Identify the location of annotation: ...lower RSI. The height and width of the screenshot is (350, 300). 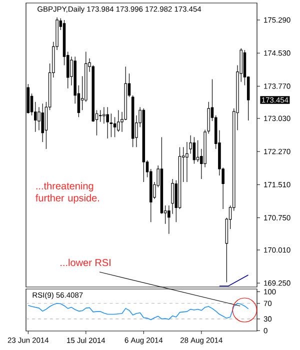
(85, 262).